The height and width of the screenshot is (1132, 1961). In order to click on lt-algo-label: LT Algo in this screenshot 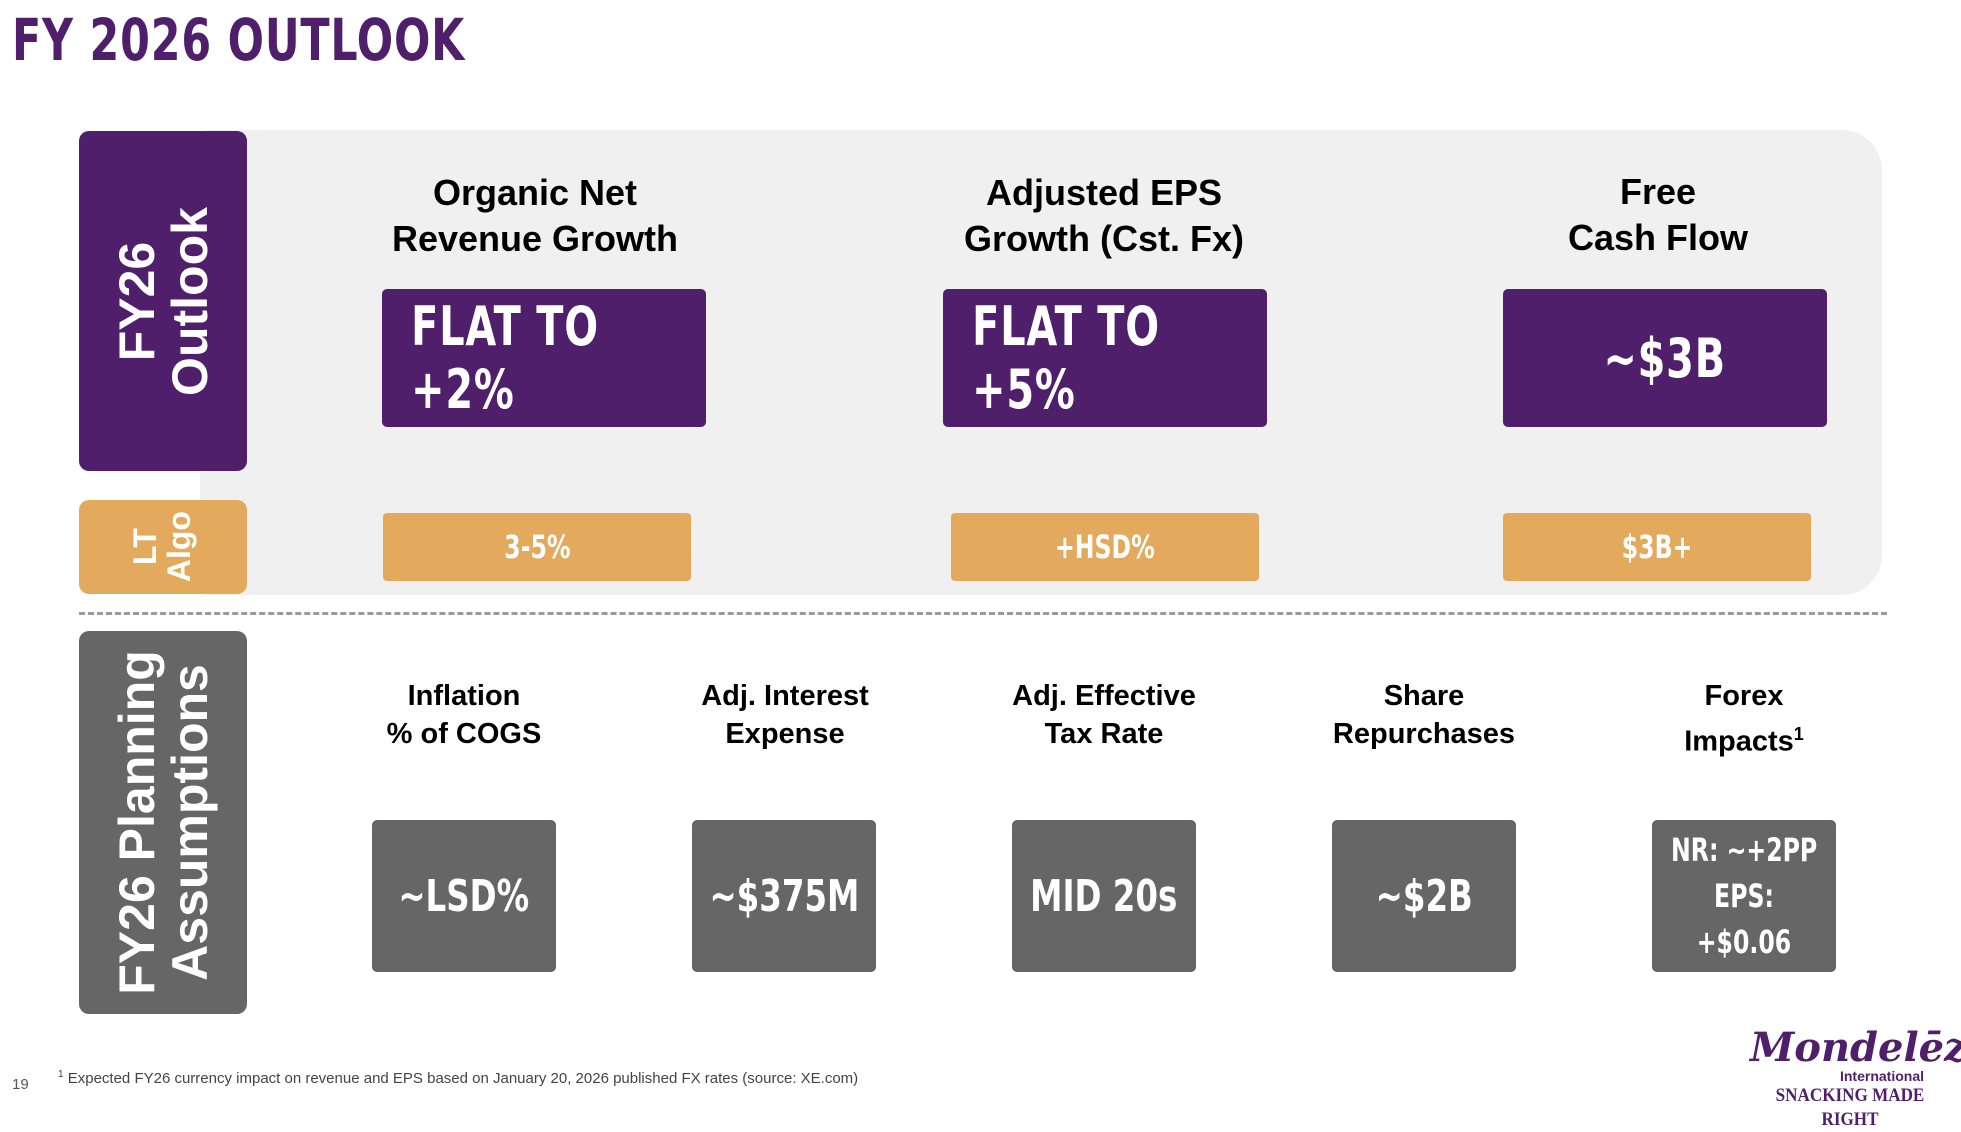, I will do `click(163, 547)`.